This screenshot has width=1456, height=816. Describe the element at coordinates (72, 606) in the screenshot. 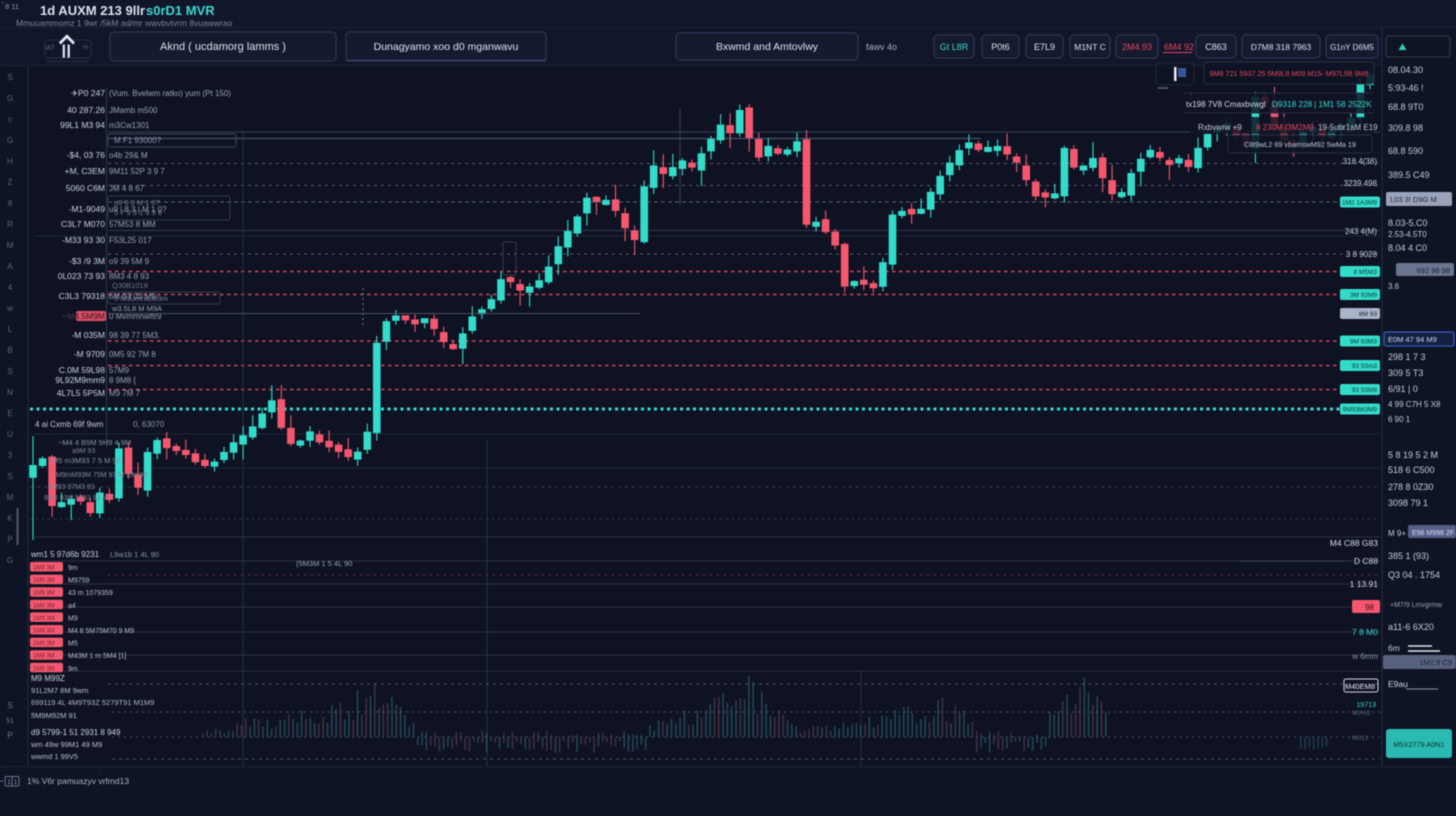

I see `svg-text: a4` at that location.